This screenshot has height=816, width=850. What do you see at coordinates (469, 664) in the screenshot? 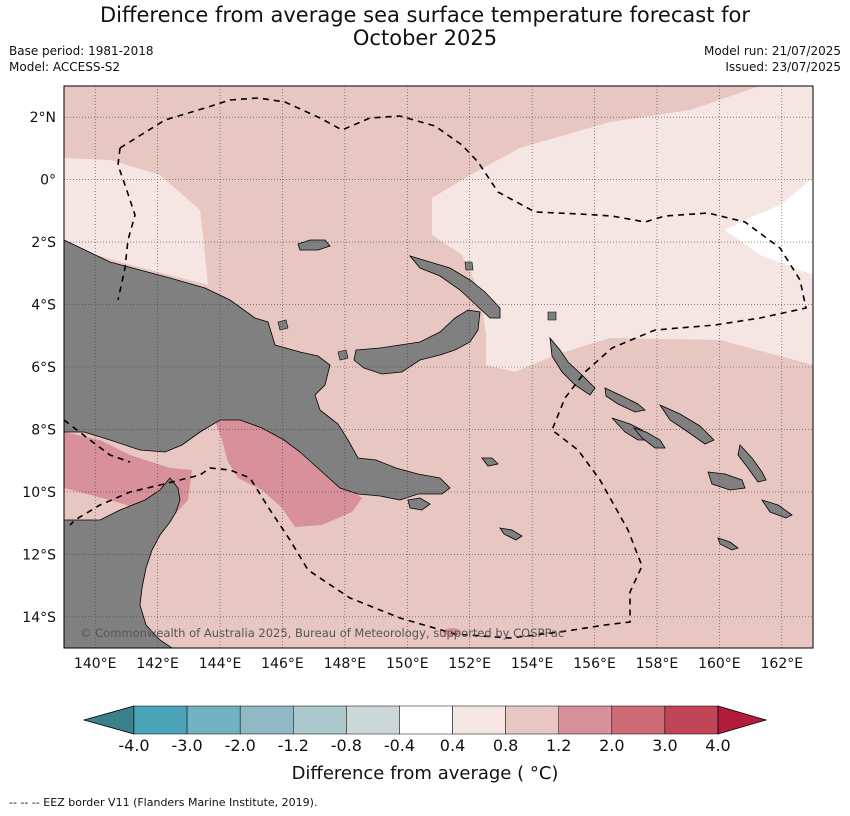
I see `lon-tick-label: 152°E` at bounding box center [469, 664].